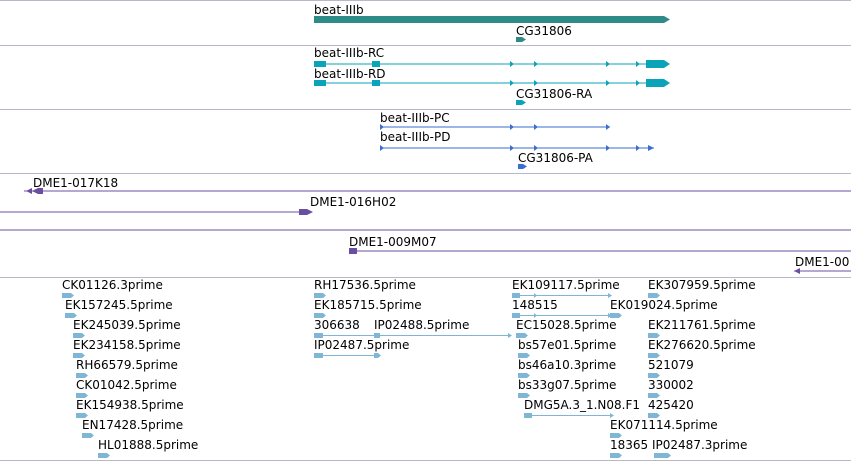  What do you see at coordinates (126, 385) in the screenshot?
I see `est-label: CK01042.5prime` at bounding box center [126, 385].